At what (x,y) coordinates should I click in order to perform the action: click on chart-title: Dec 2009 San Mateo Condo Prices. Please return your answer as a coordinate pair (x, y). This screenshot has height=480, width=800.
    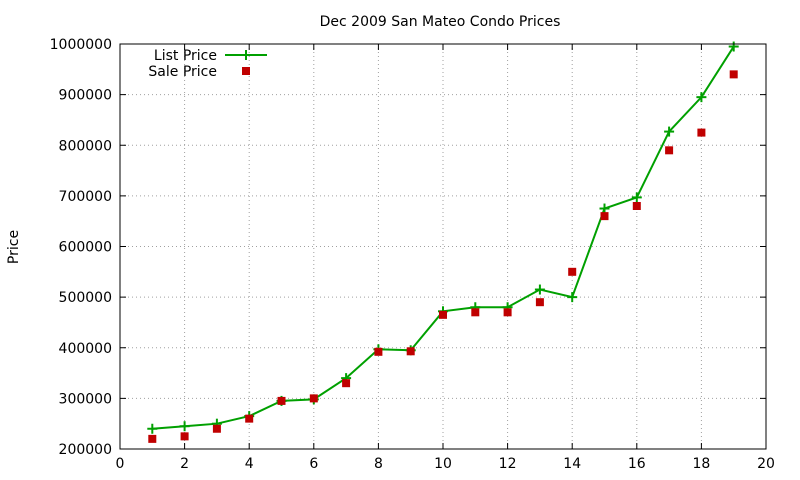
    Looking at the image, I should click on (440, 22).